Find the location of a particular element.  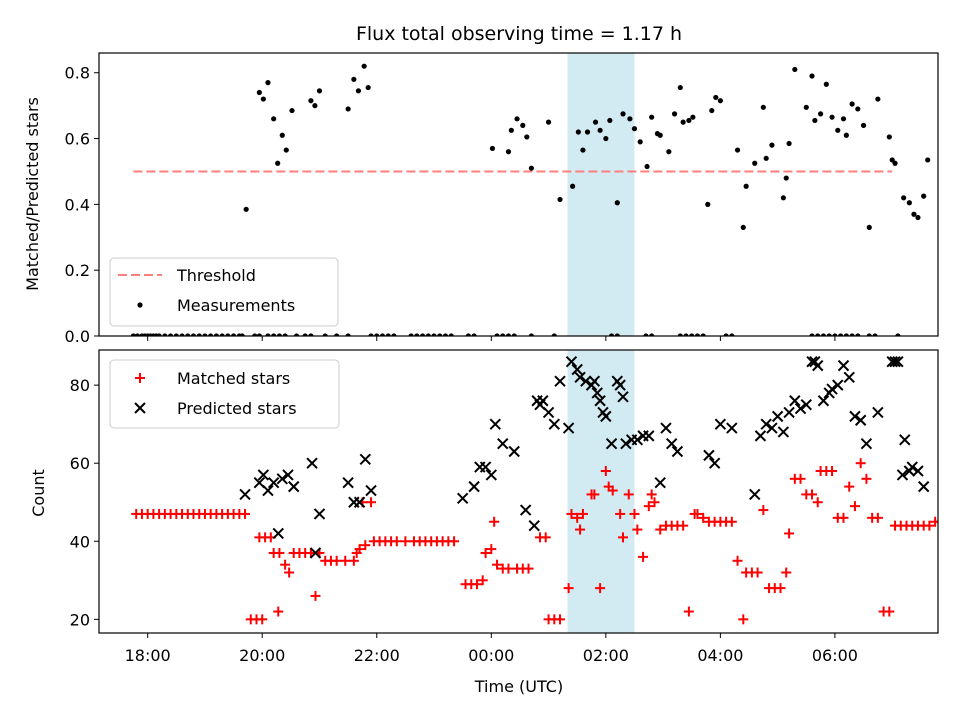

x-tick-label: 06:00 is located at coordinates (835, 655).